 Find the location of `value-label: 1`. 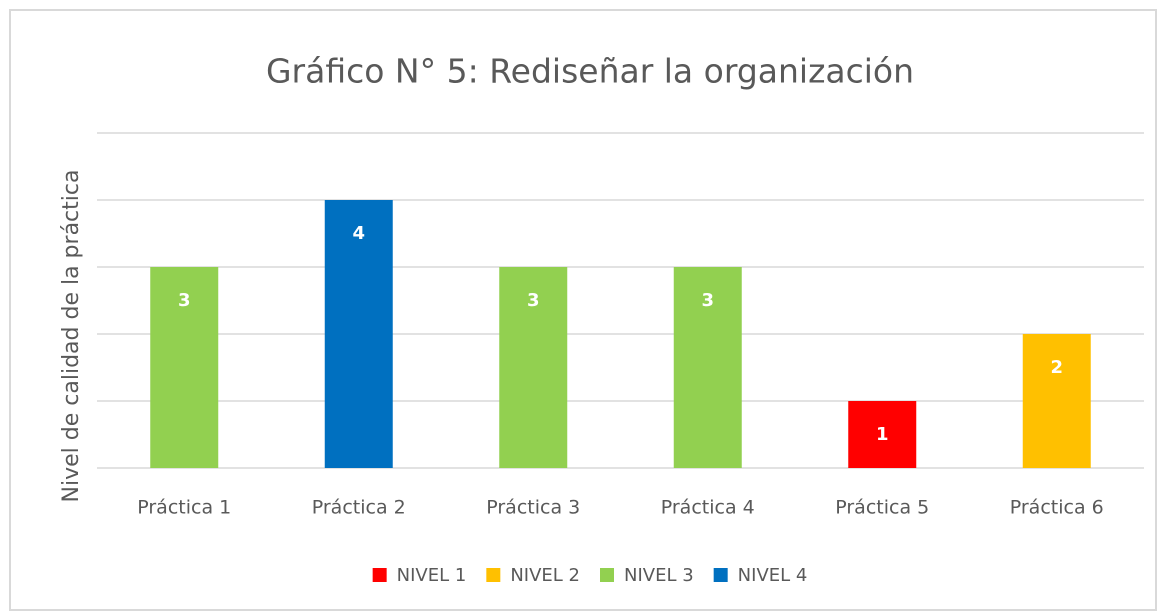

value-label: 1 is located at coordinates (882, 434).